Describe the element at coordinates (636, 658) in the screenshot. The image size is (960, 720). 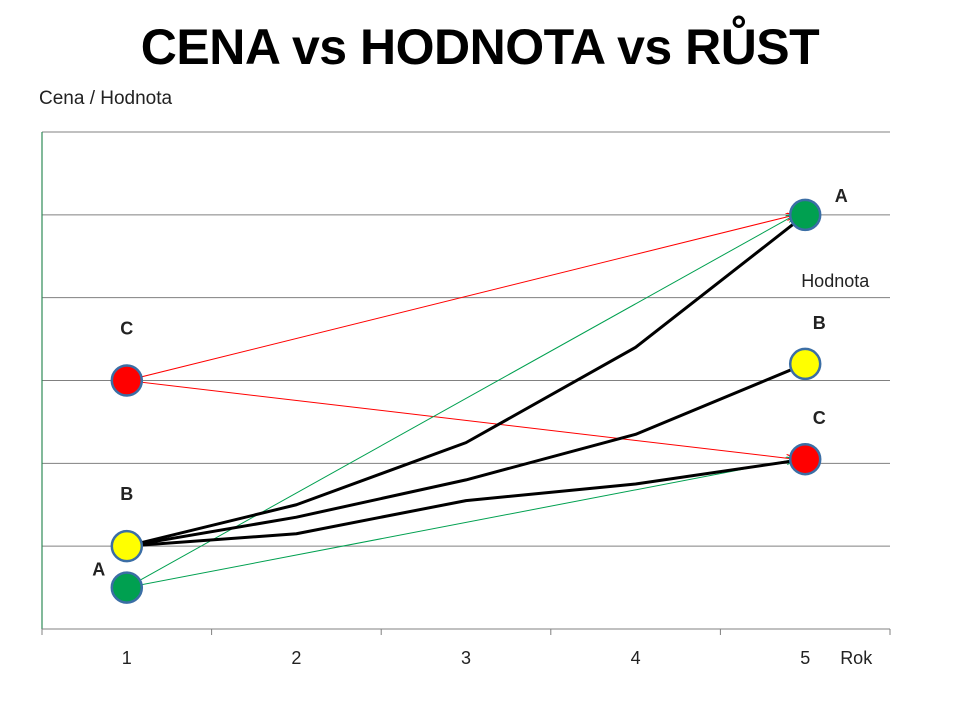
I see `x-tick-label: 4` at that location.